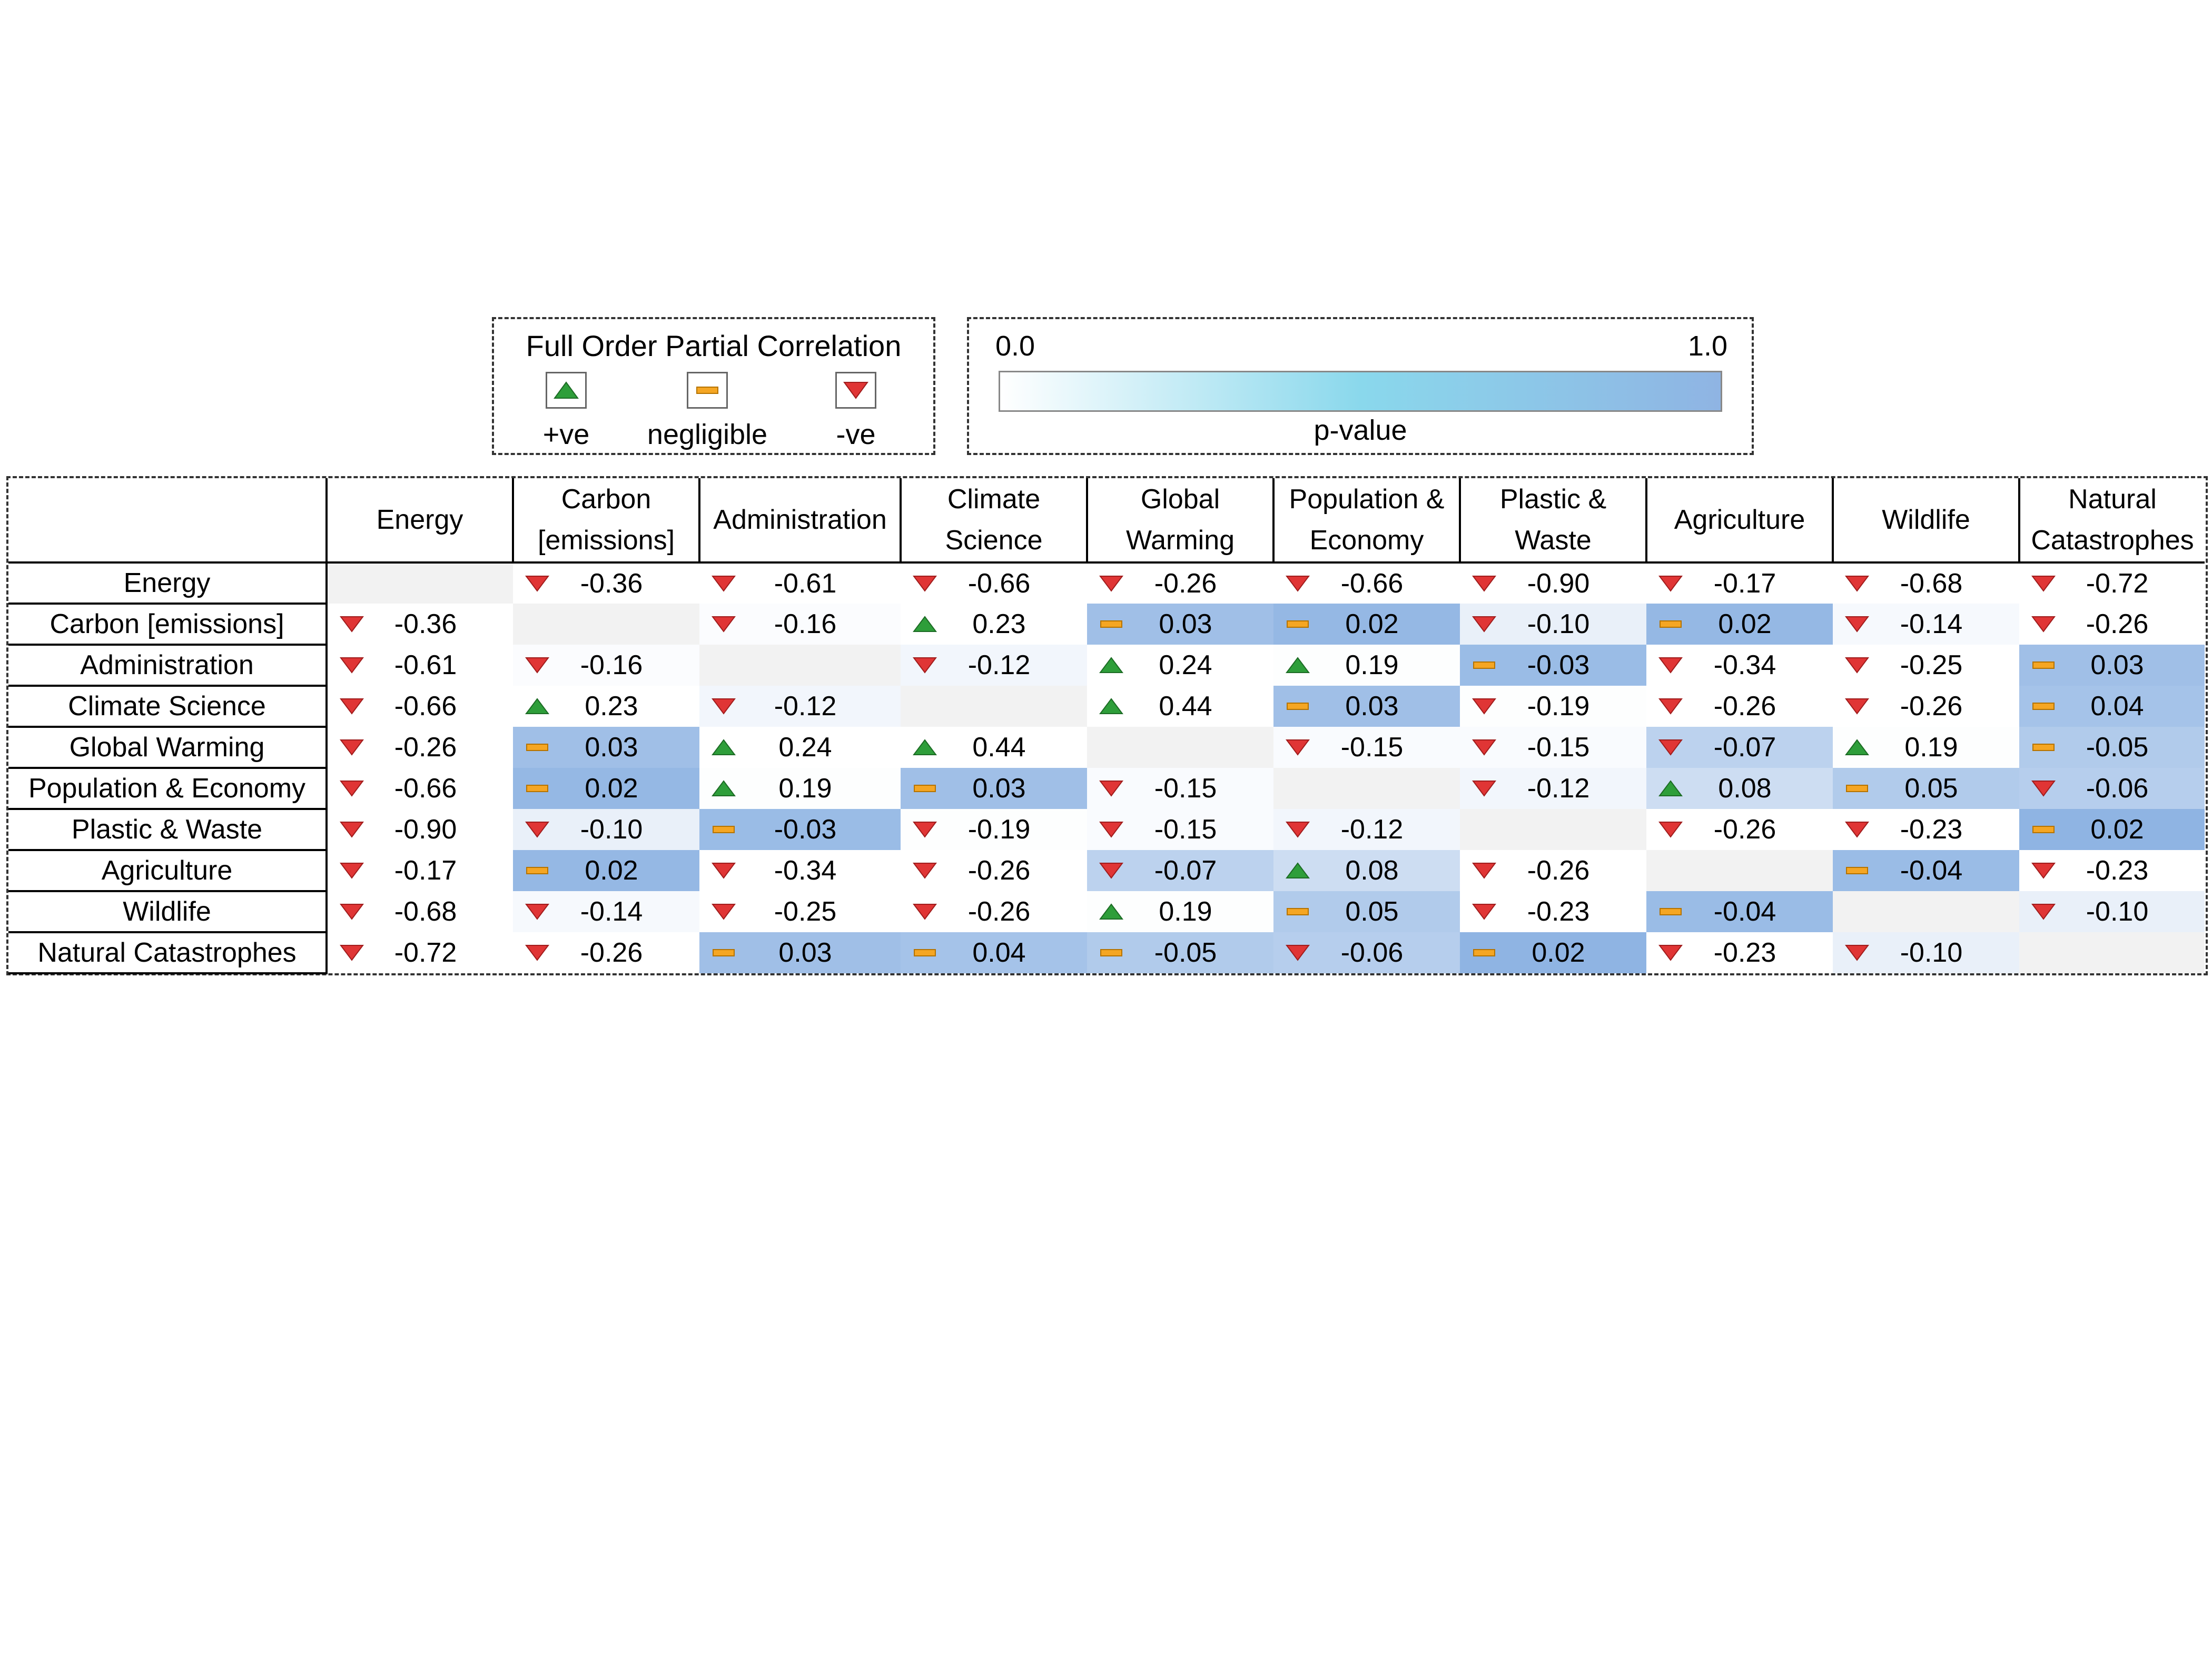 The height and width of the screenshot is (1659, 2212). Describe the element at coordinates (1931, 870) in the screenshot. I see `cell-value: -0.04` at that location.